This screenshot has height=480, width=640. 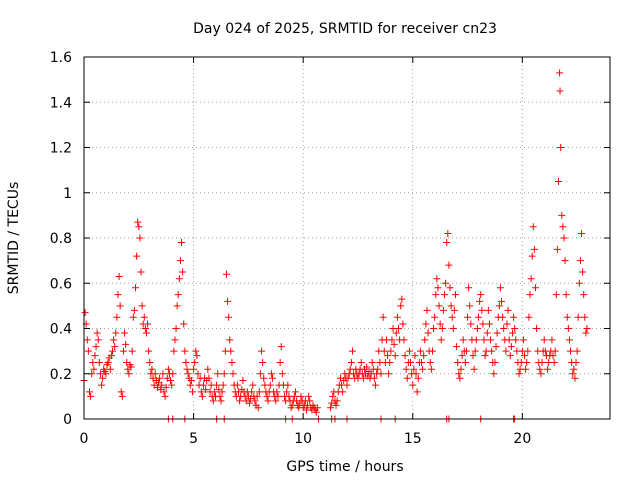 What do you see at coordinates (303, 439) in the screenshot?
I see `x-tick-label: 10` at bounding box center [303, 439].